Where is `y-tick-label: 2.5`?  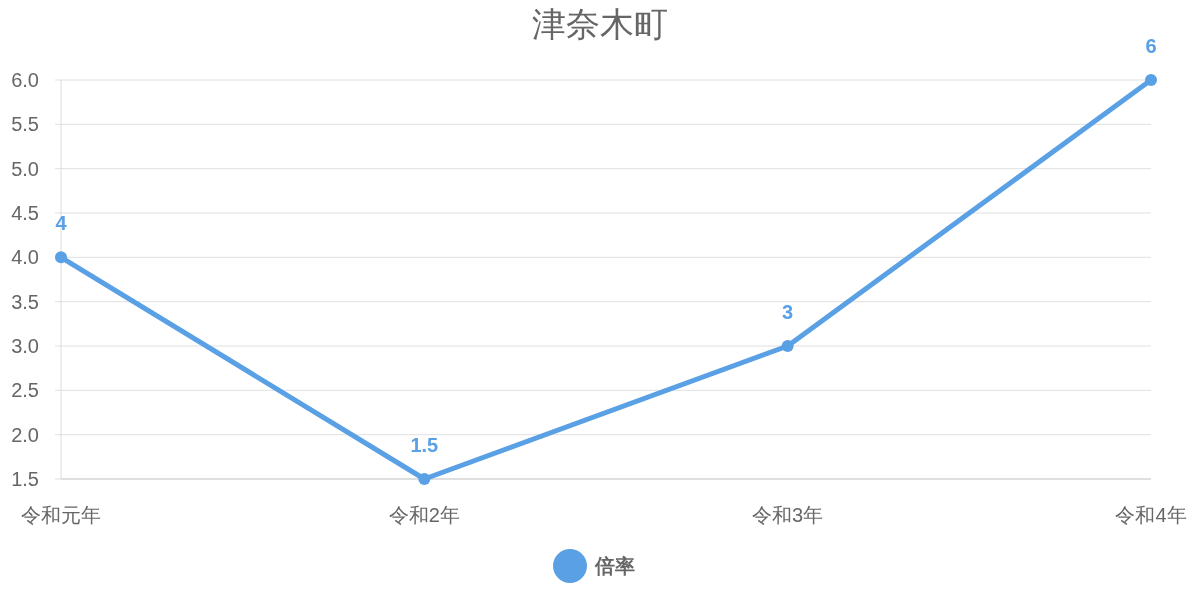
y-tick-label: 2.5 is located at coordinates (25, 390).